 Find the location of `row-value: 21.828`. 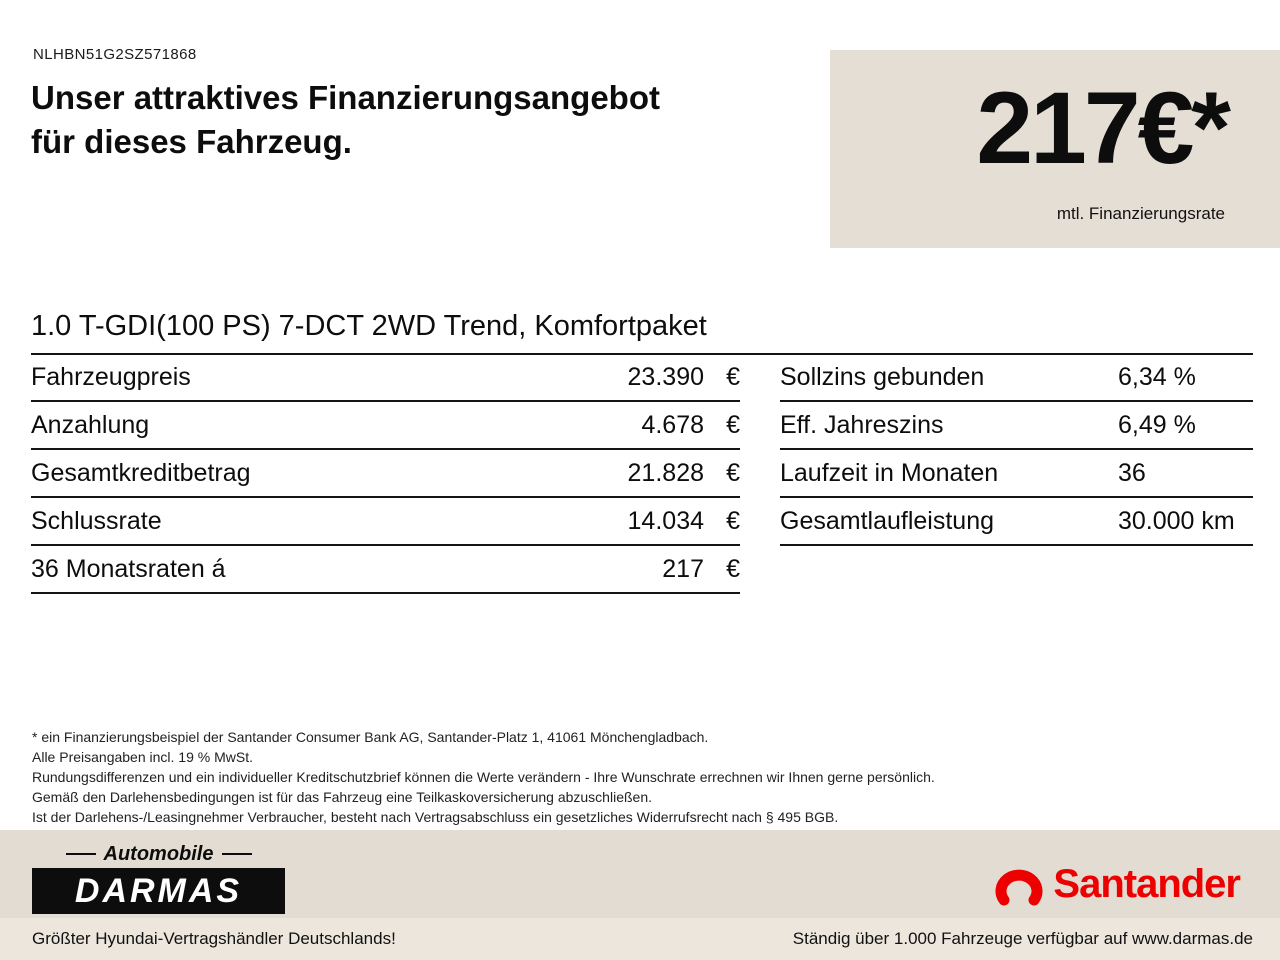

row-value: 21.828 is located at coordinates (665, 472).